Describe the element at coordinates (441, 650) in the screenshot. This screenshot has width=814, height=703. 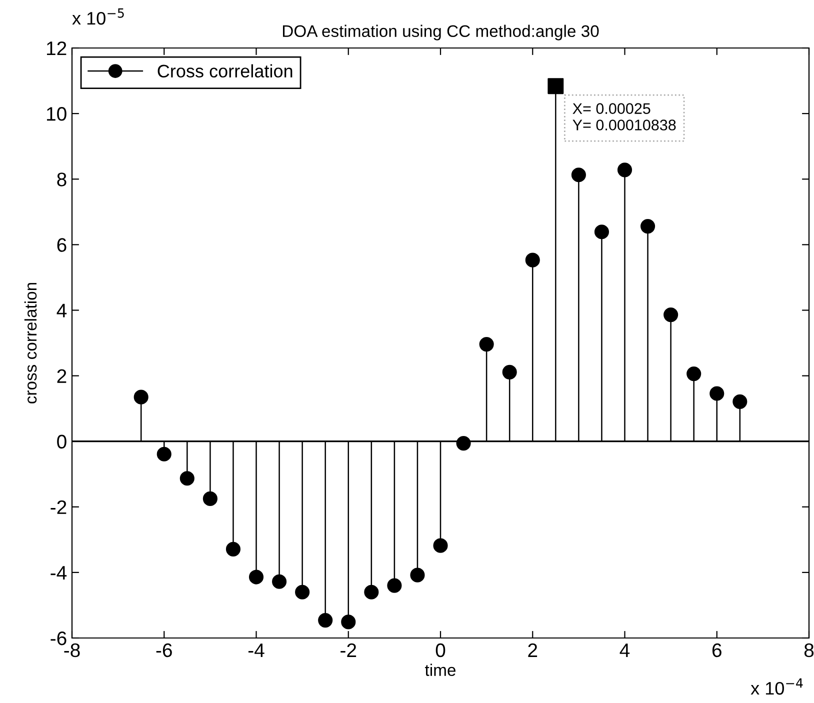
I see `x-tick-label: 0` at that location.